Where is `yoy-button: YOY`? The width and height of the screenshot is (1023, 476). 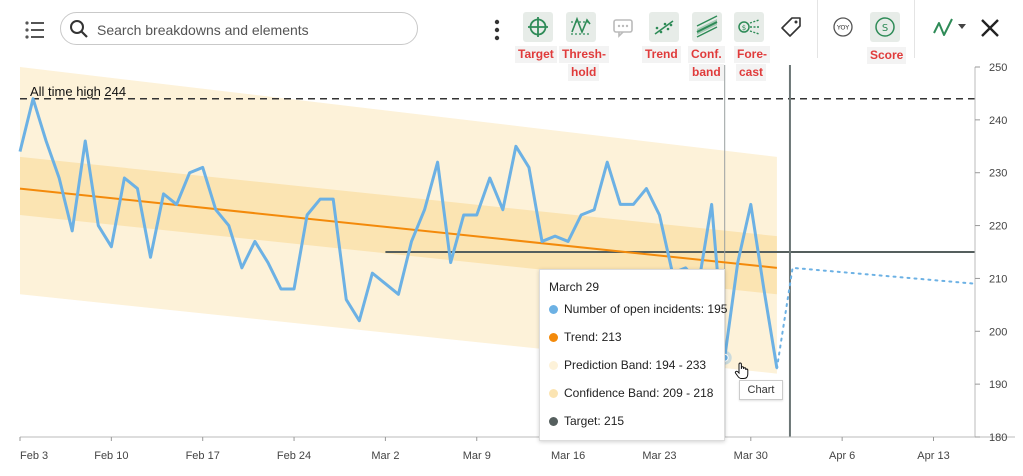
yoy-button: YOY is located at coordinates (843, 27).